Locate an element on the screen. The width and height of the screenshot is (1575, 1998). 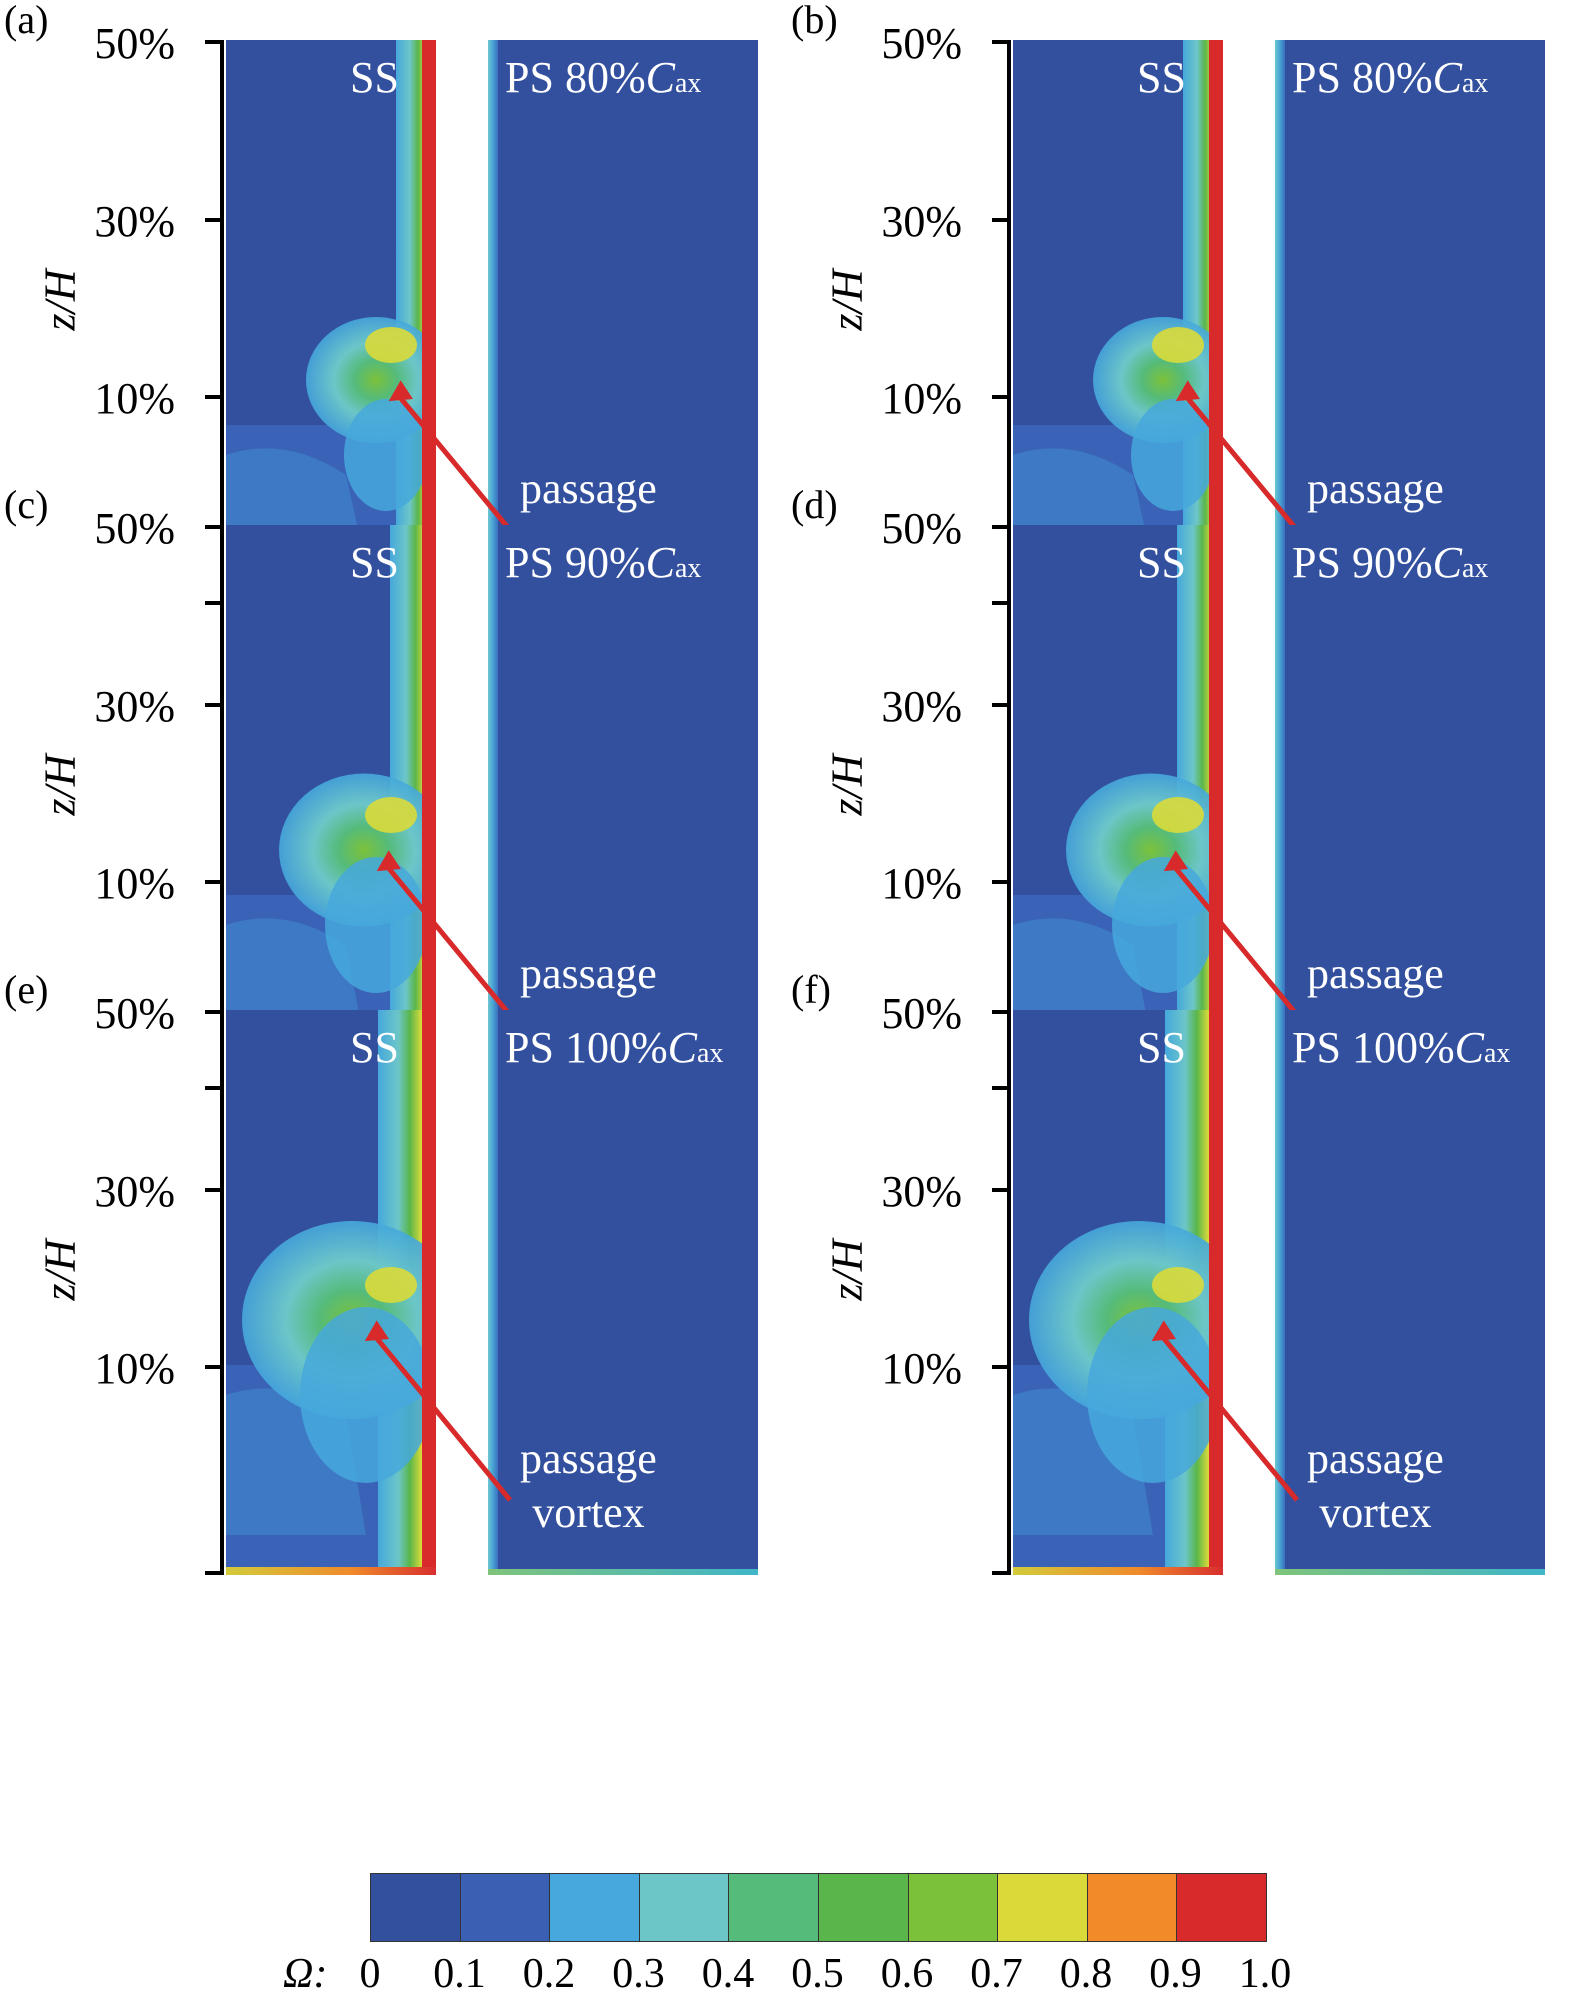
panel-label: (c) is located at coordinates (26, 504).